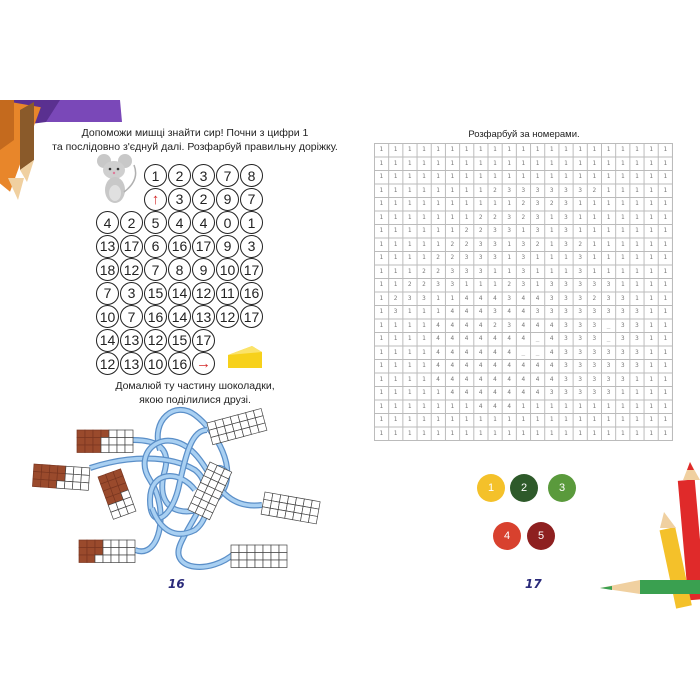 This screenshot has height=700, width=700. What do you see at coordinates (155, 222) in the screenshot?
I see `maze-number: 5` at bounding box center [155, 222].